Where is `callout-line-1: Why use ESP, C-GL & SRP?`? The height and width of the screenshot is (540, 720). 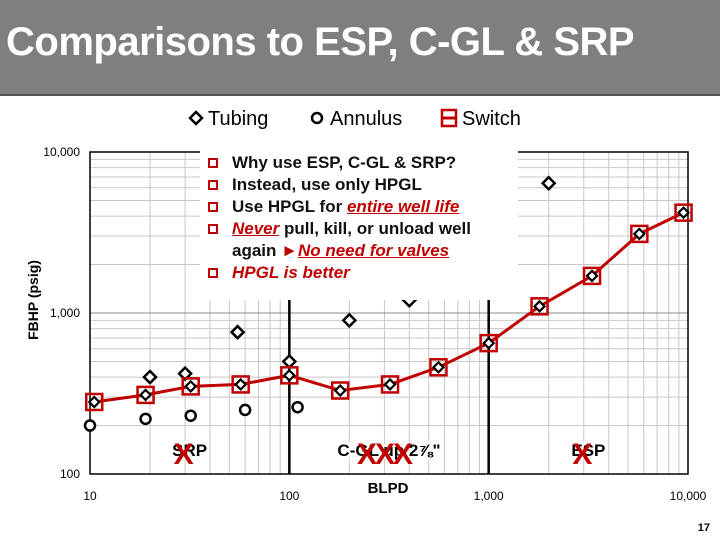
callout-line-1: Why use ESP, C-GL & SRP? is located at coordinates (362, 163).